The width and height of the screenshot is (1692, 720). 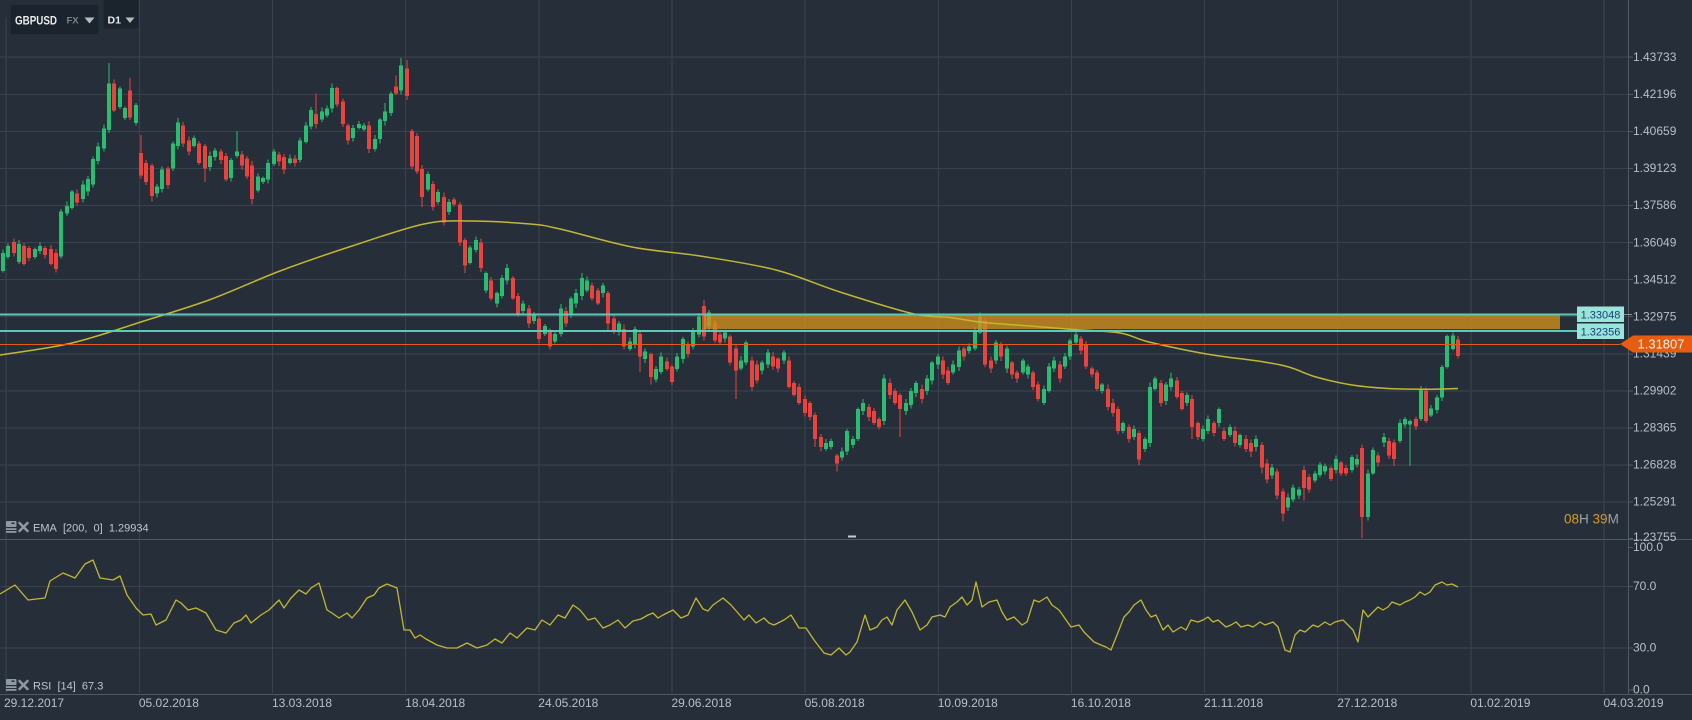 I want to click on svg-text: 1.40659, so click(x=1655, y=131).